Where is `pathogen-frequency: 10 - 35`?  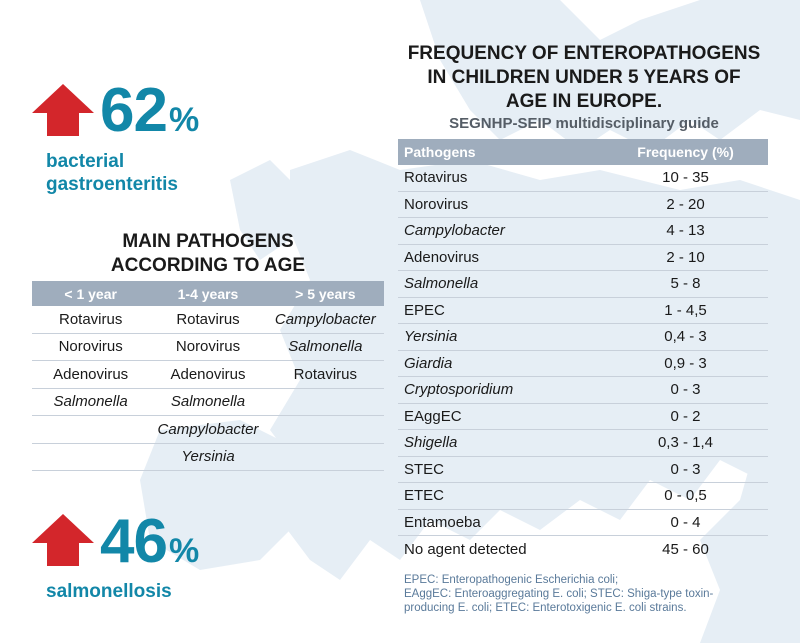 pathogen-frequency: 10 - 35 is located at coordinates (685, 178).